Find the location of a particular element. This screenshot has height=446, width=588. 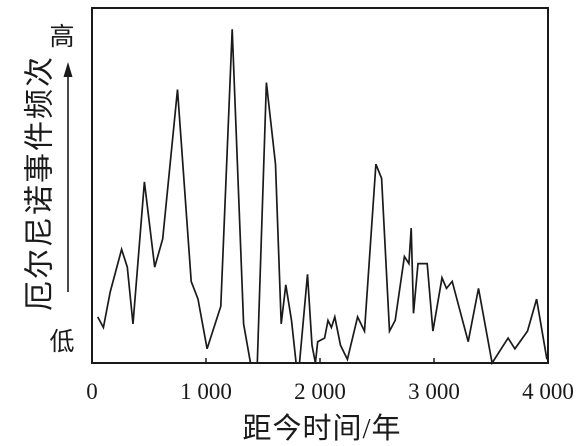

x-tick-label: 3 000 is located at coordinates (434, 391).